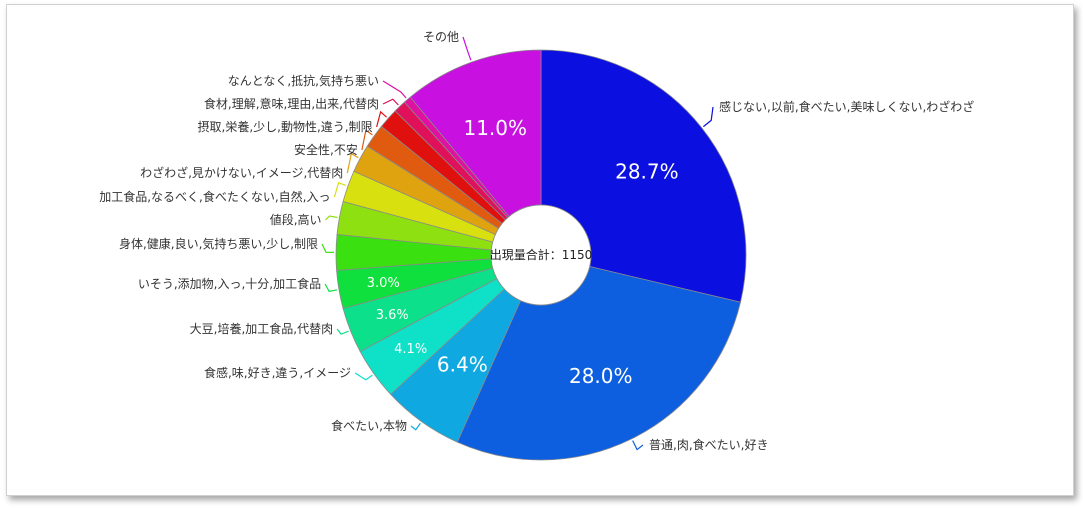 This screenshot has height=508, width=1083. I want to click on slice-category-label: 感じない,以前,食べたい,美味しくない,わざわざ, so click(846, 106).